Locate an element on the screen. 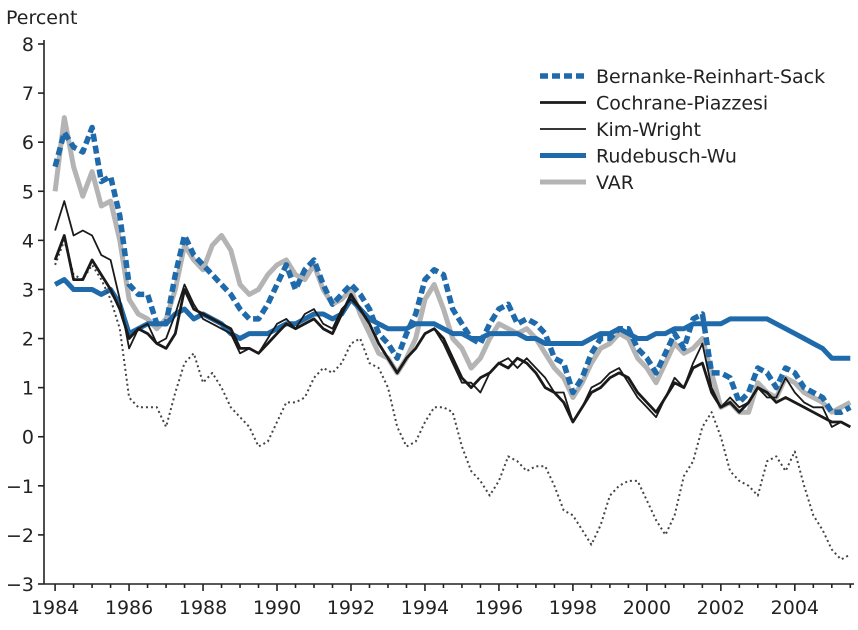 The image size is (858, 630). x-tick-label: 1992 is located at coordinates (351, 608).